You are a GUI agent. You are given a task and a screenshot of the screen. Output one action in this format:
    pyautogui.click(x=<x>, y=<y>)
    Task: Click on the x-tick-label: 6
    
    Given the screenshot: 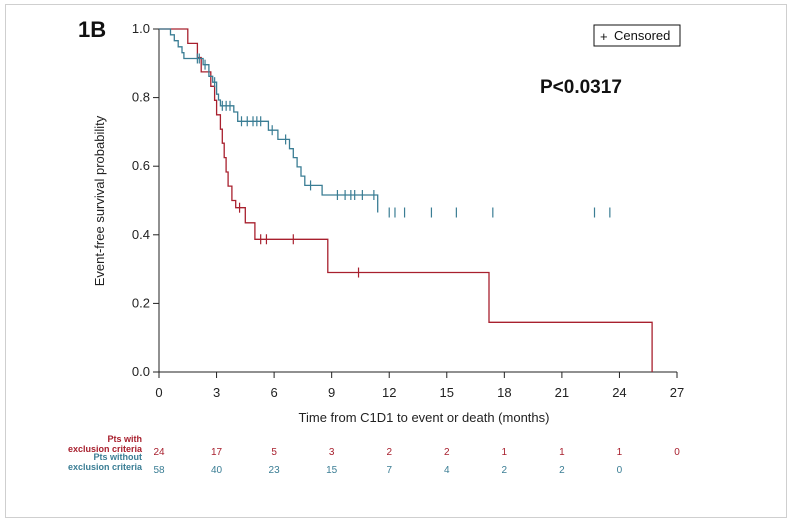 What is the action you would take?
    pyautogui.click(x=273, y=392)
    